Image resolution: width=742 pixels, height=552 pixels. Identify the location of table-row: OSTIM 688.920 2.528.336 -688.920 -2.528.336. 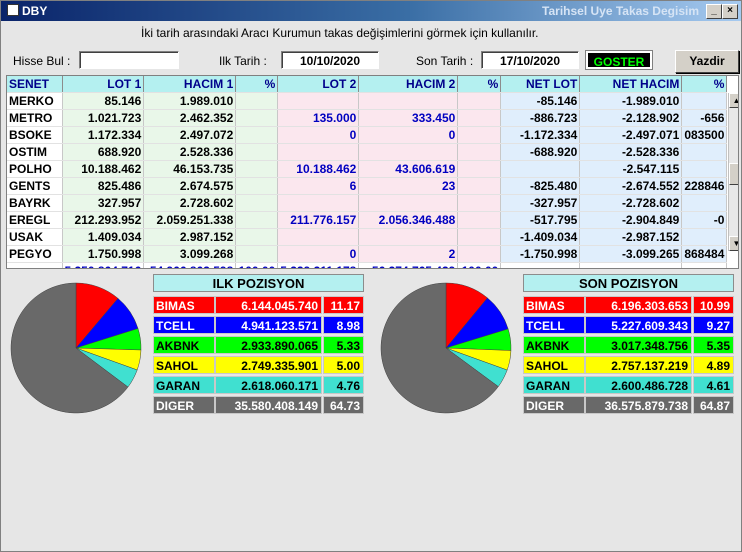
(367, 152).